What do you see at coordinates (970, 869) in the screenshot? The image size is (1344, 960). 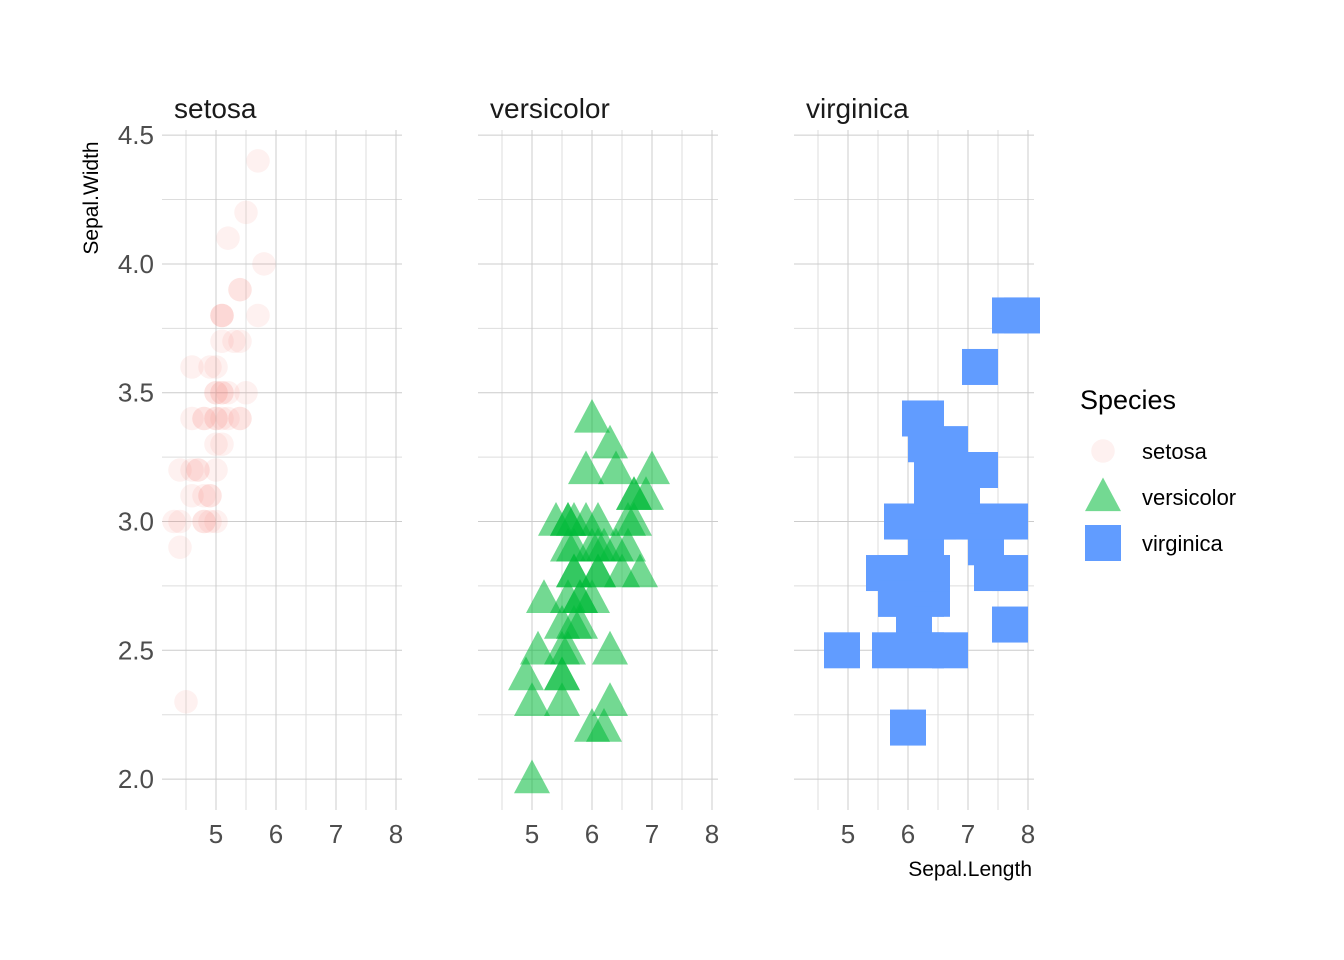 I see `x-axis-title: Sepal.Length` at bounding box center [970, 869].